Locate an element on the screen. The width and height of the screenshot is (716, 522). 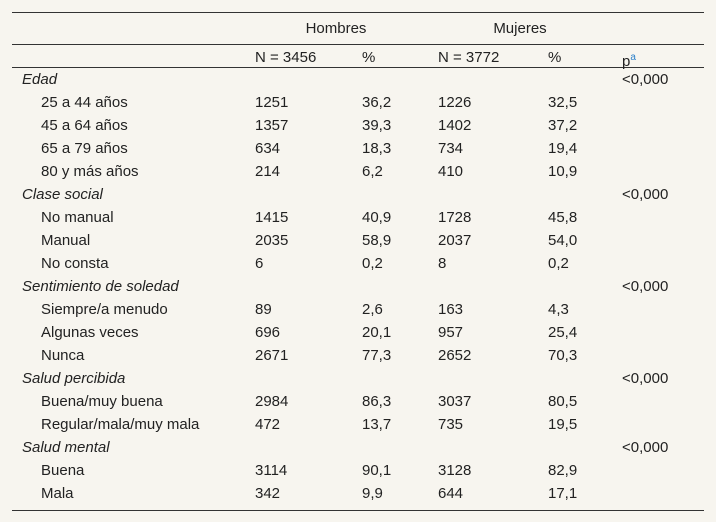
row-label: Mala is located at coordinates (57, 493).